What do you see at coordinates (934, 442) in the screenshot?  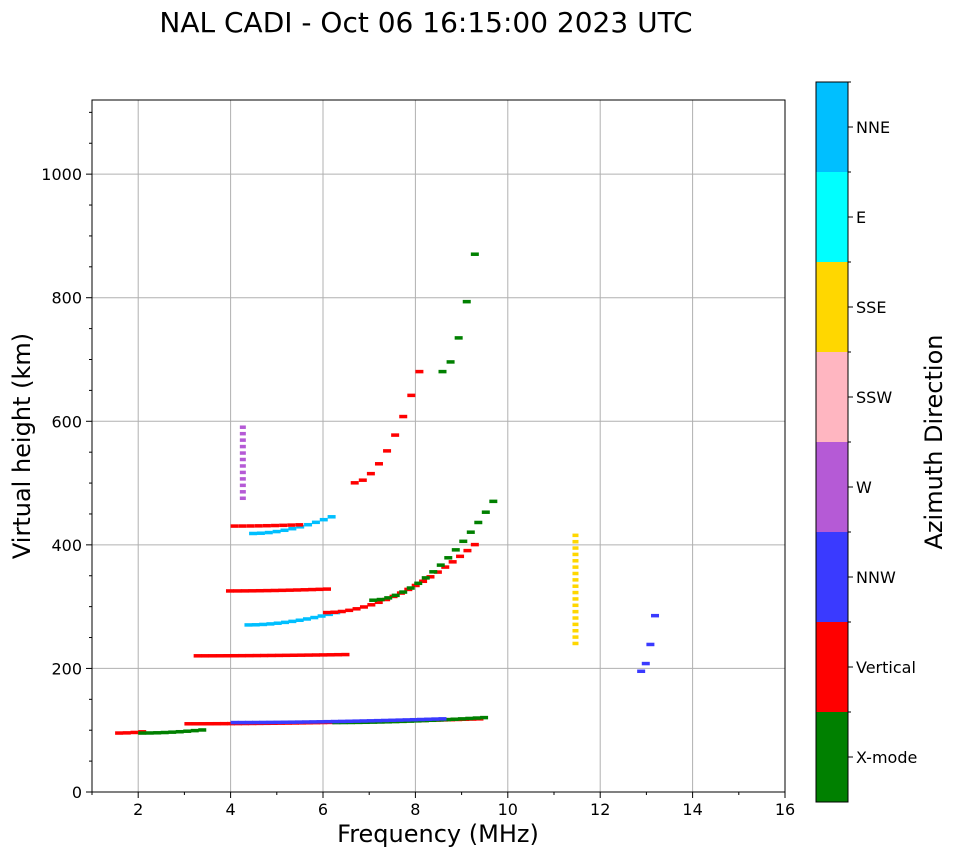 I see `colorbar-title: Azimuth Direction` at bounding box center [934, 442].